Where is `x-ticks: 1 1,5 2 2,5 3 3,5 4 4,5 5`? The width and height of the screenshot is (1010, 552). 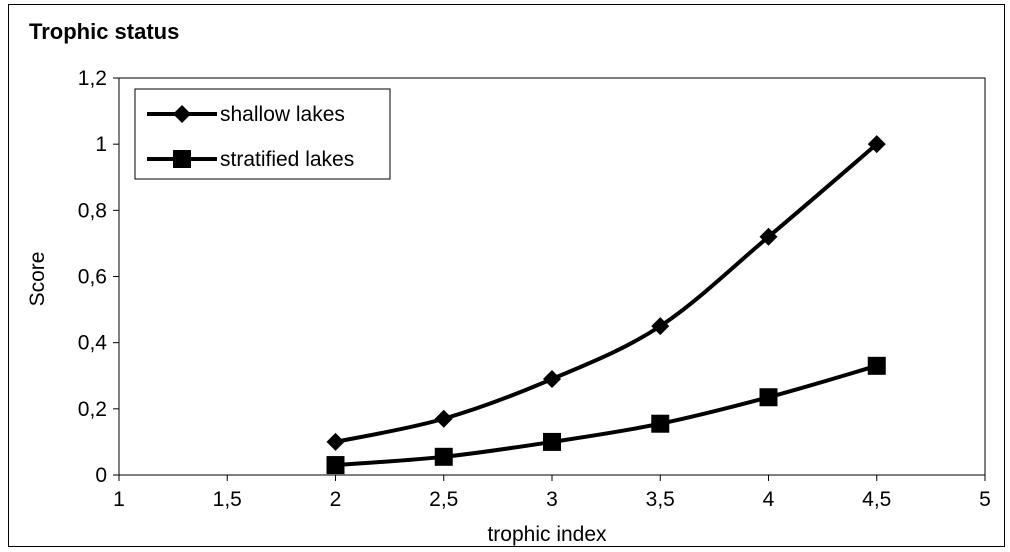
x-ticks: 1 1,5 2 2,5 3 3,5 4 4,5 5 is located at coordinates (552, 493).